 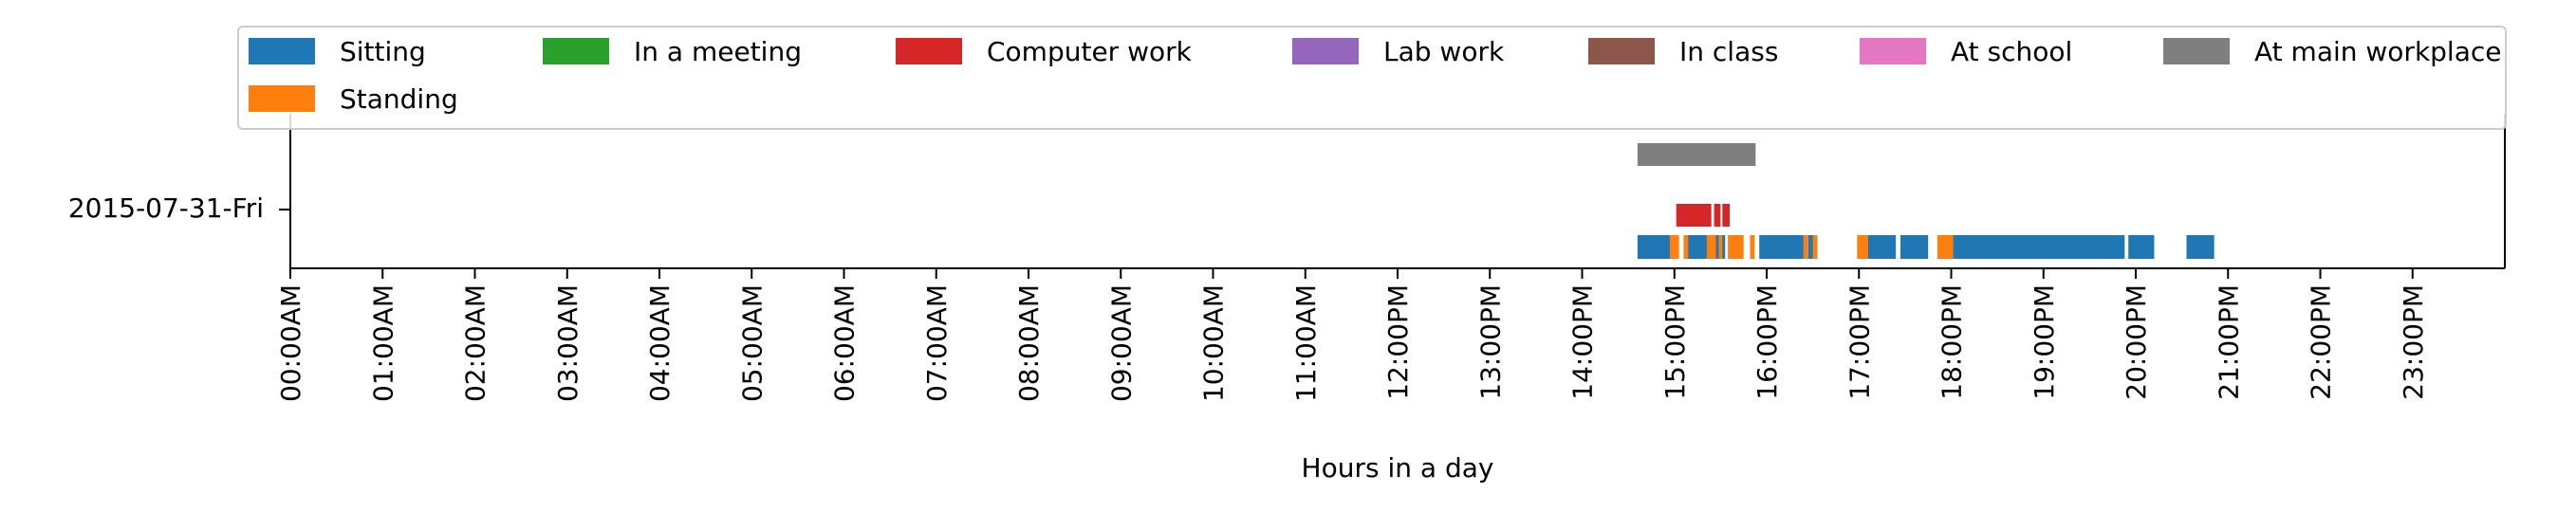 What do you see at coordinates (929, 51) in the screenshot?
I see `legend-swatch-computer-work` at bounding box center [929, 51].